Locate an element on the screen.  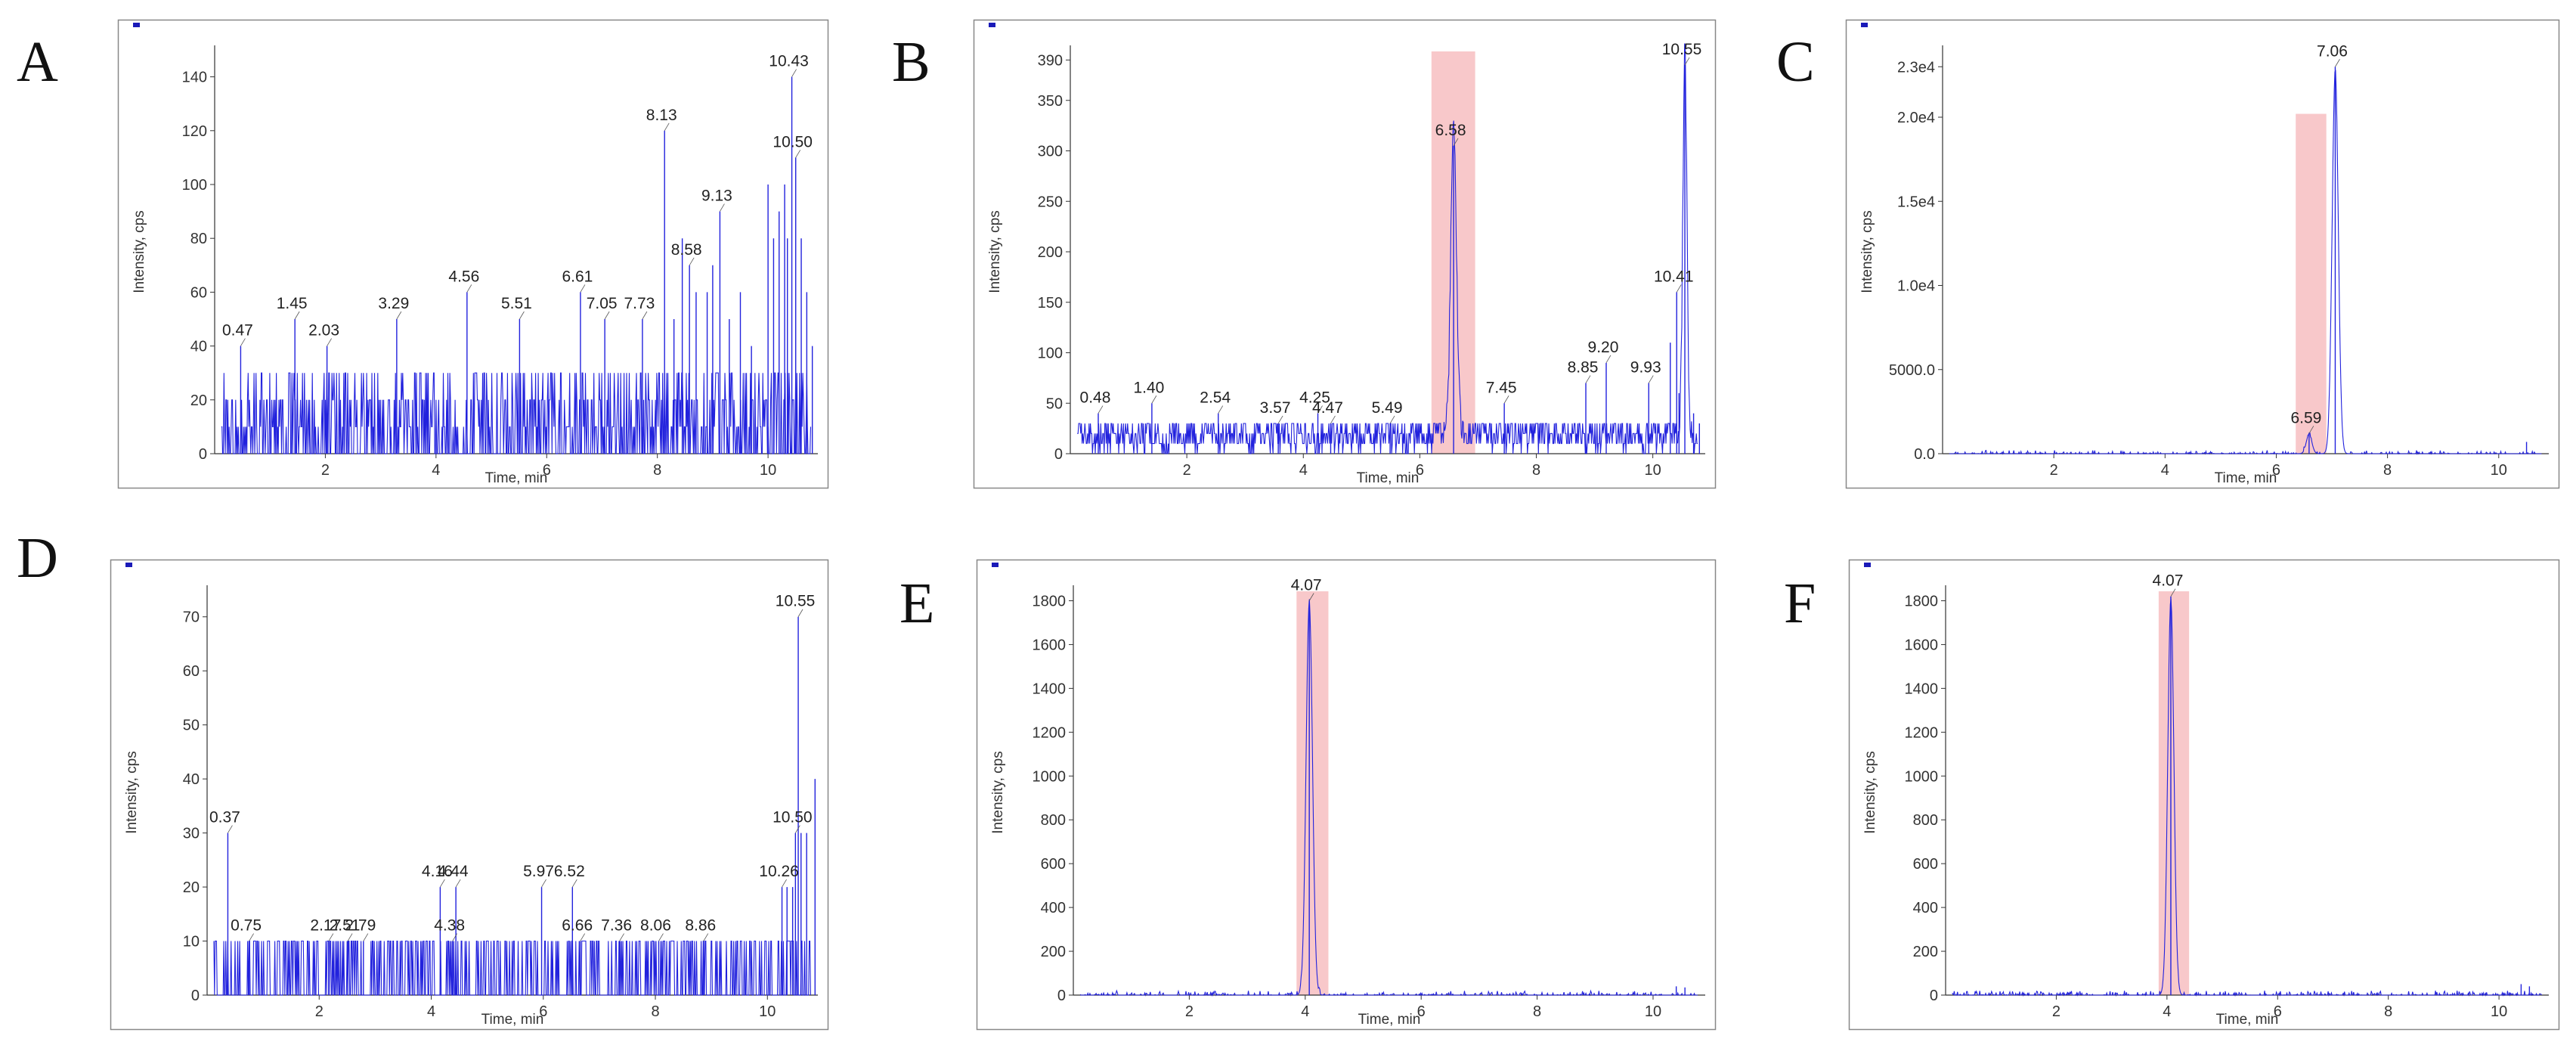
y-tick-label: 60 is located at coordinates (198, 292).